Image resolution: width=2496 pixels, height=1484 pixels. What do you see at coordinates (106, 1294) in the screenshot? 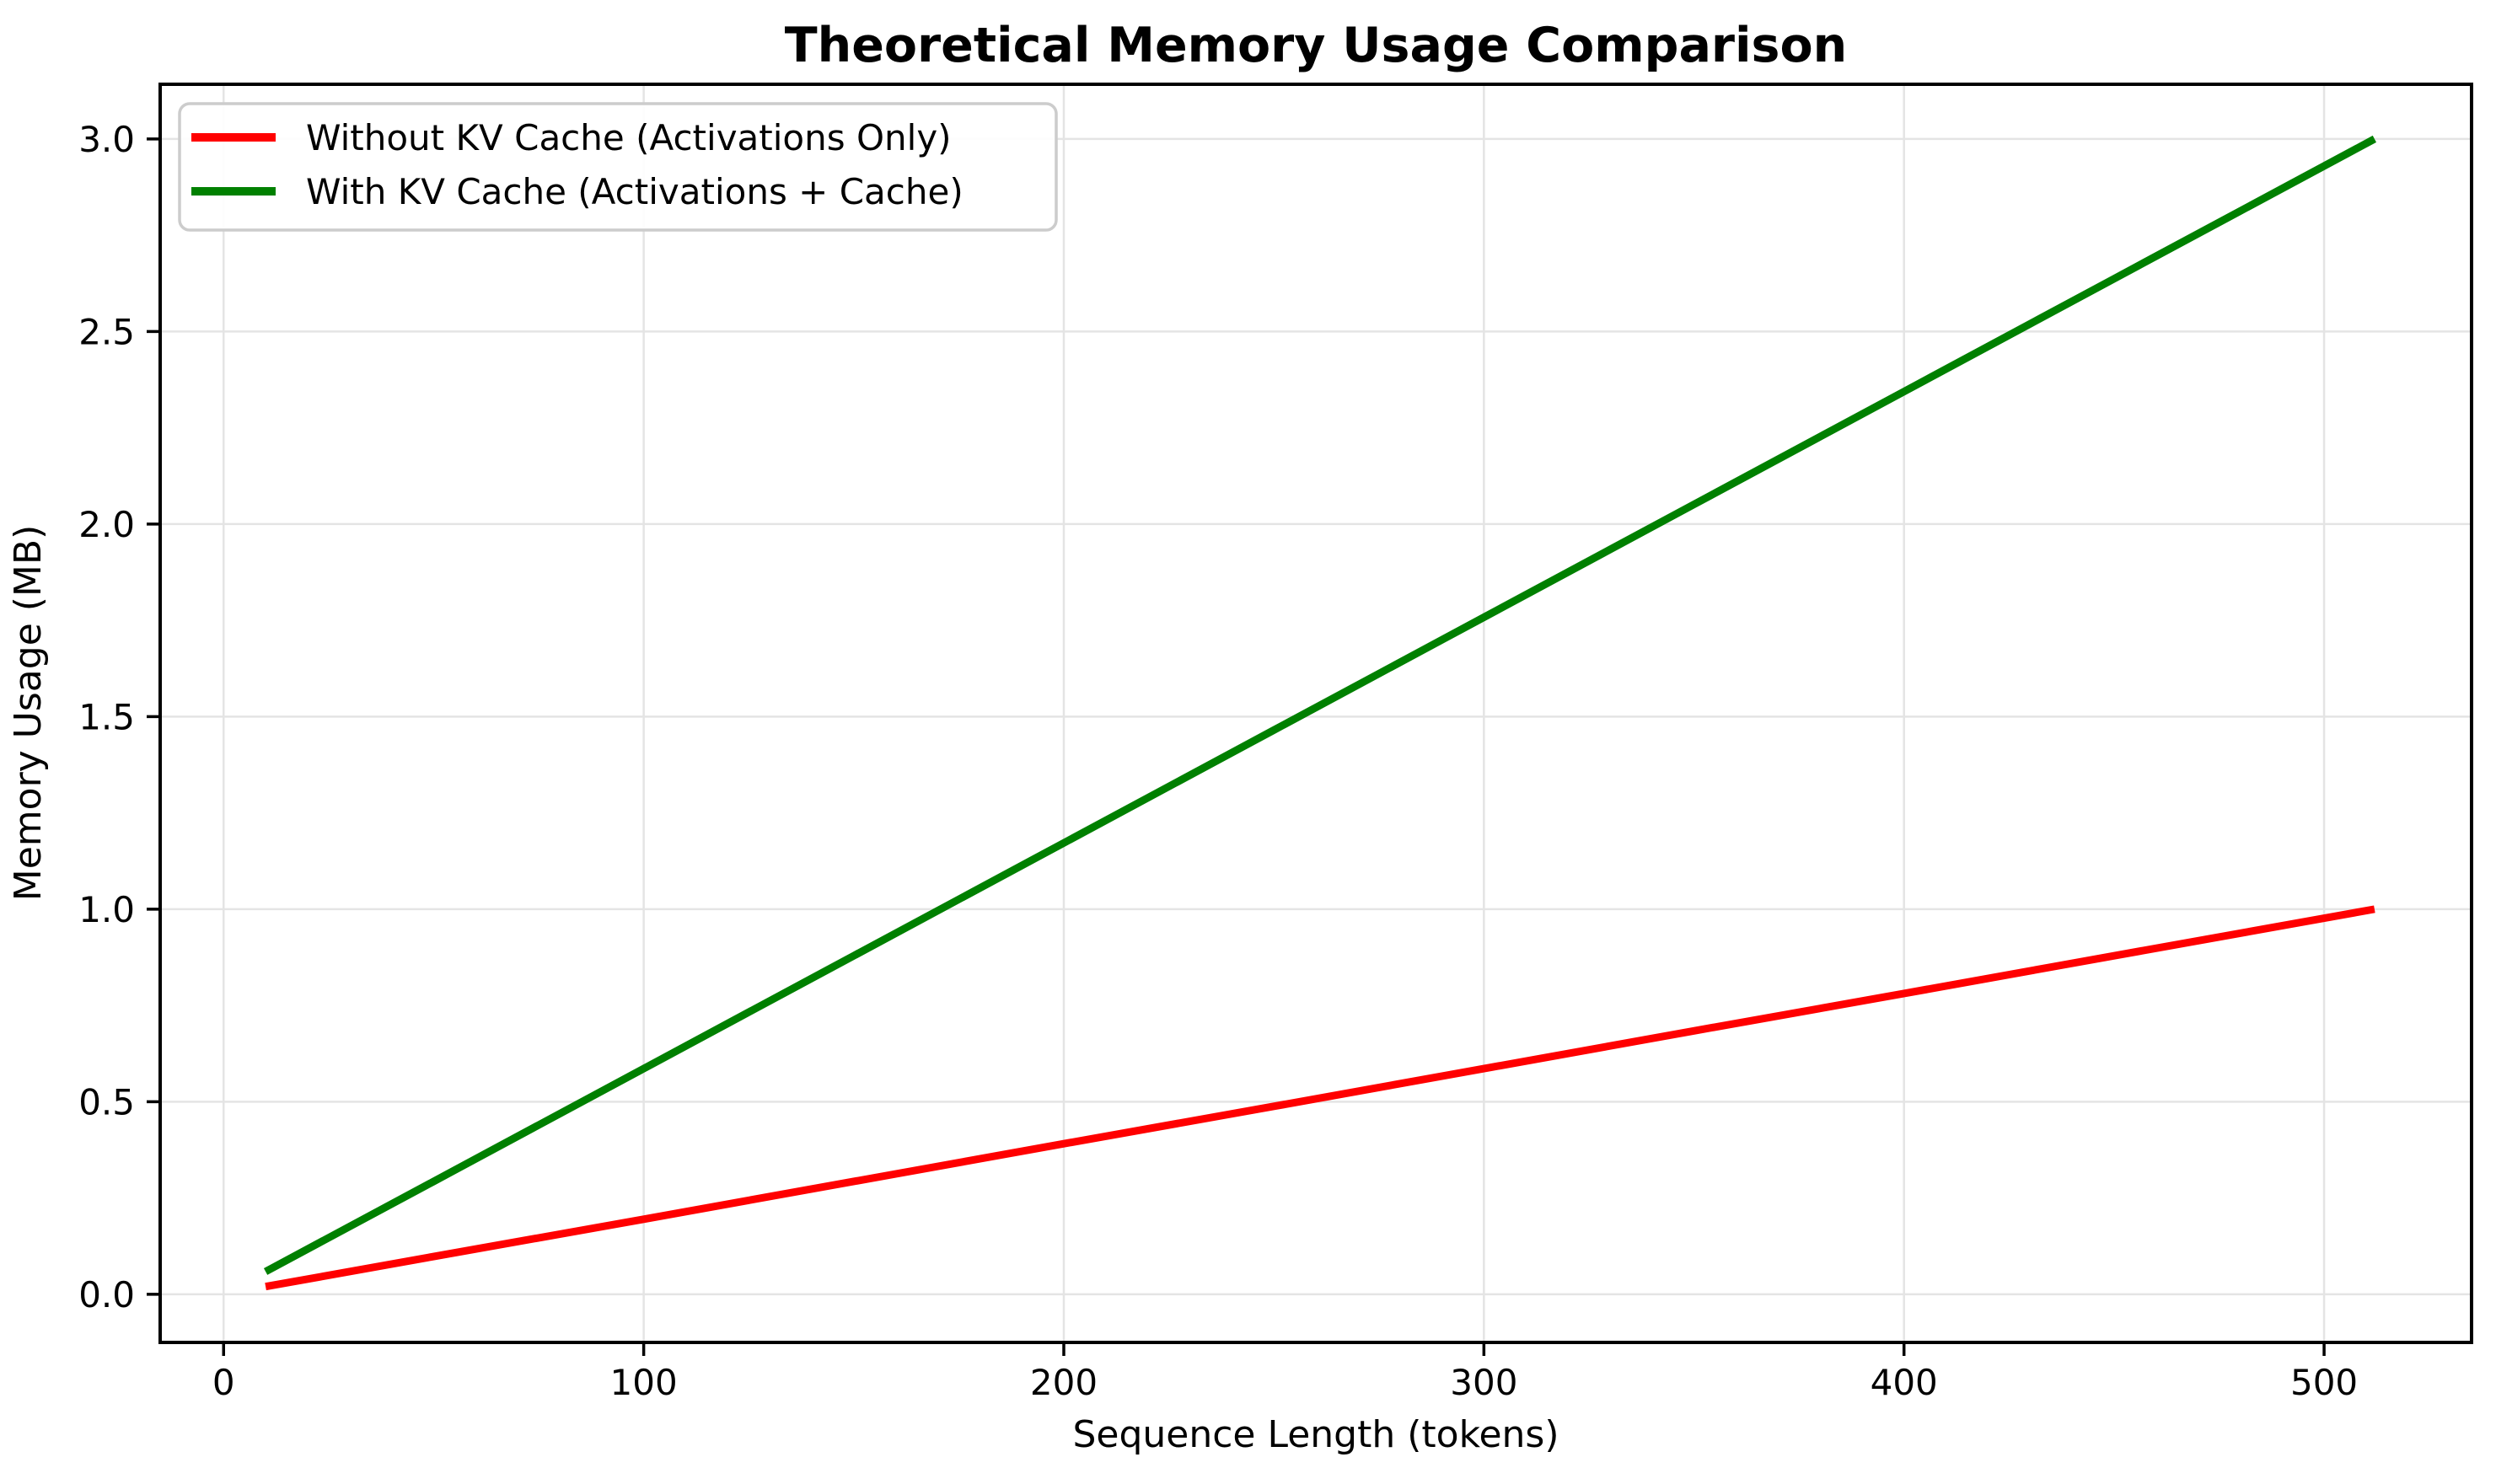
I see `y-tick-label: 0.0` at bounding box center [106, 1294].